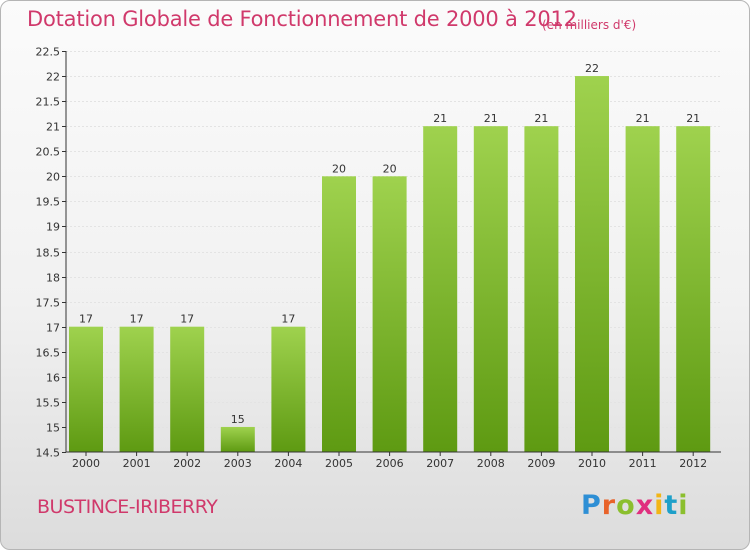  I want to click on x-tick-label-2012: 2012, so click(693, 463).